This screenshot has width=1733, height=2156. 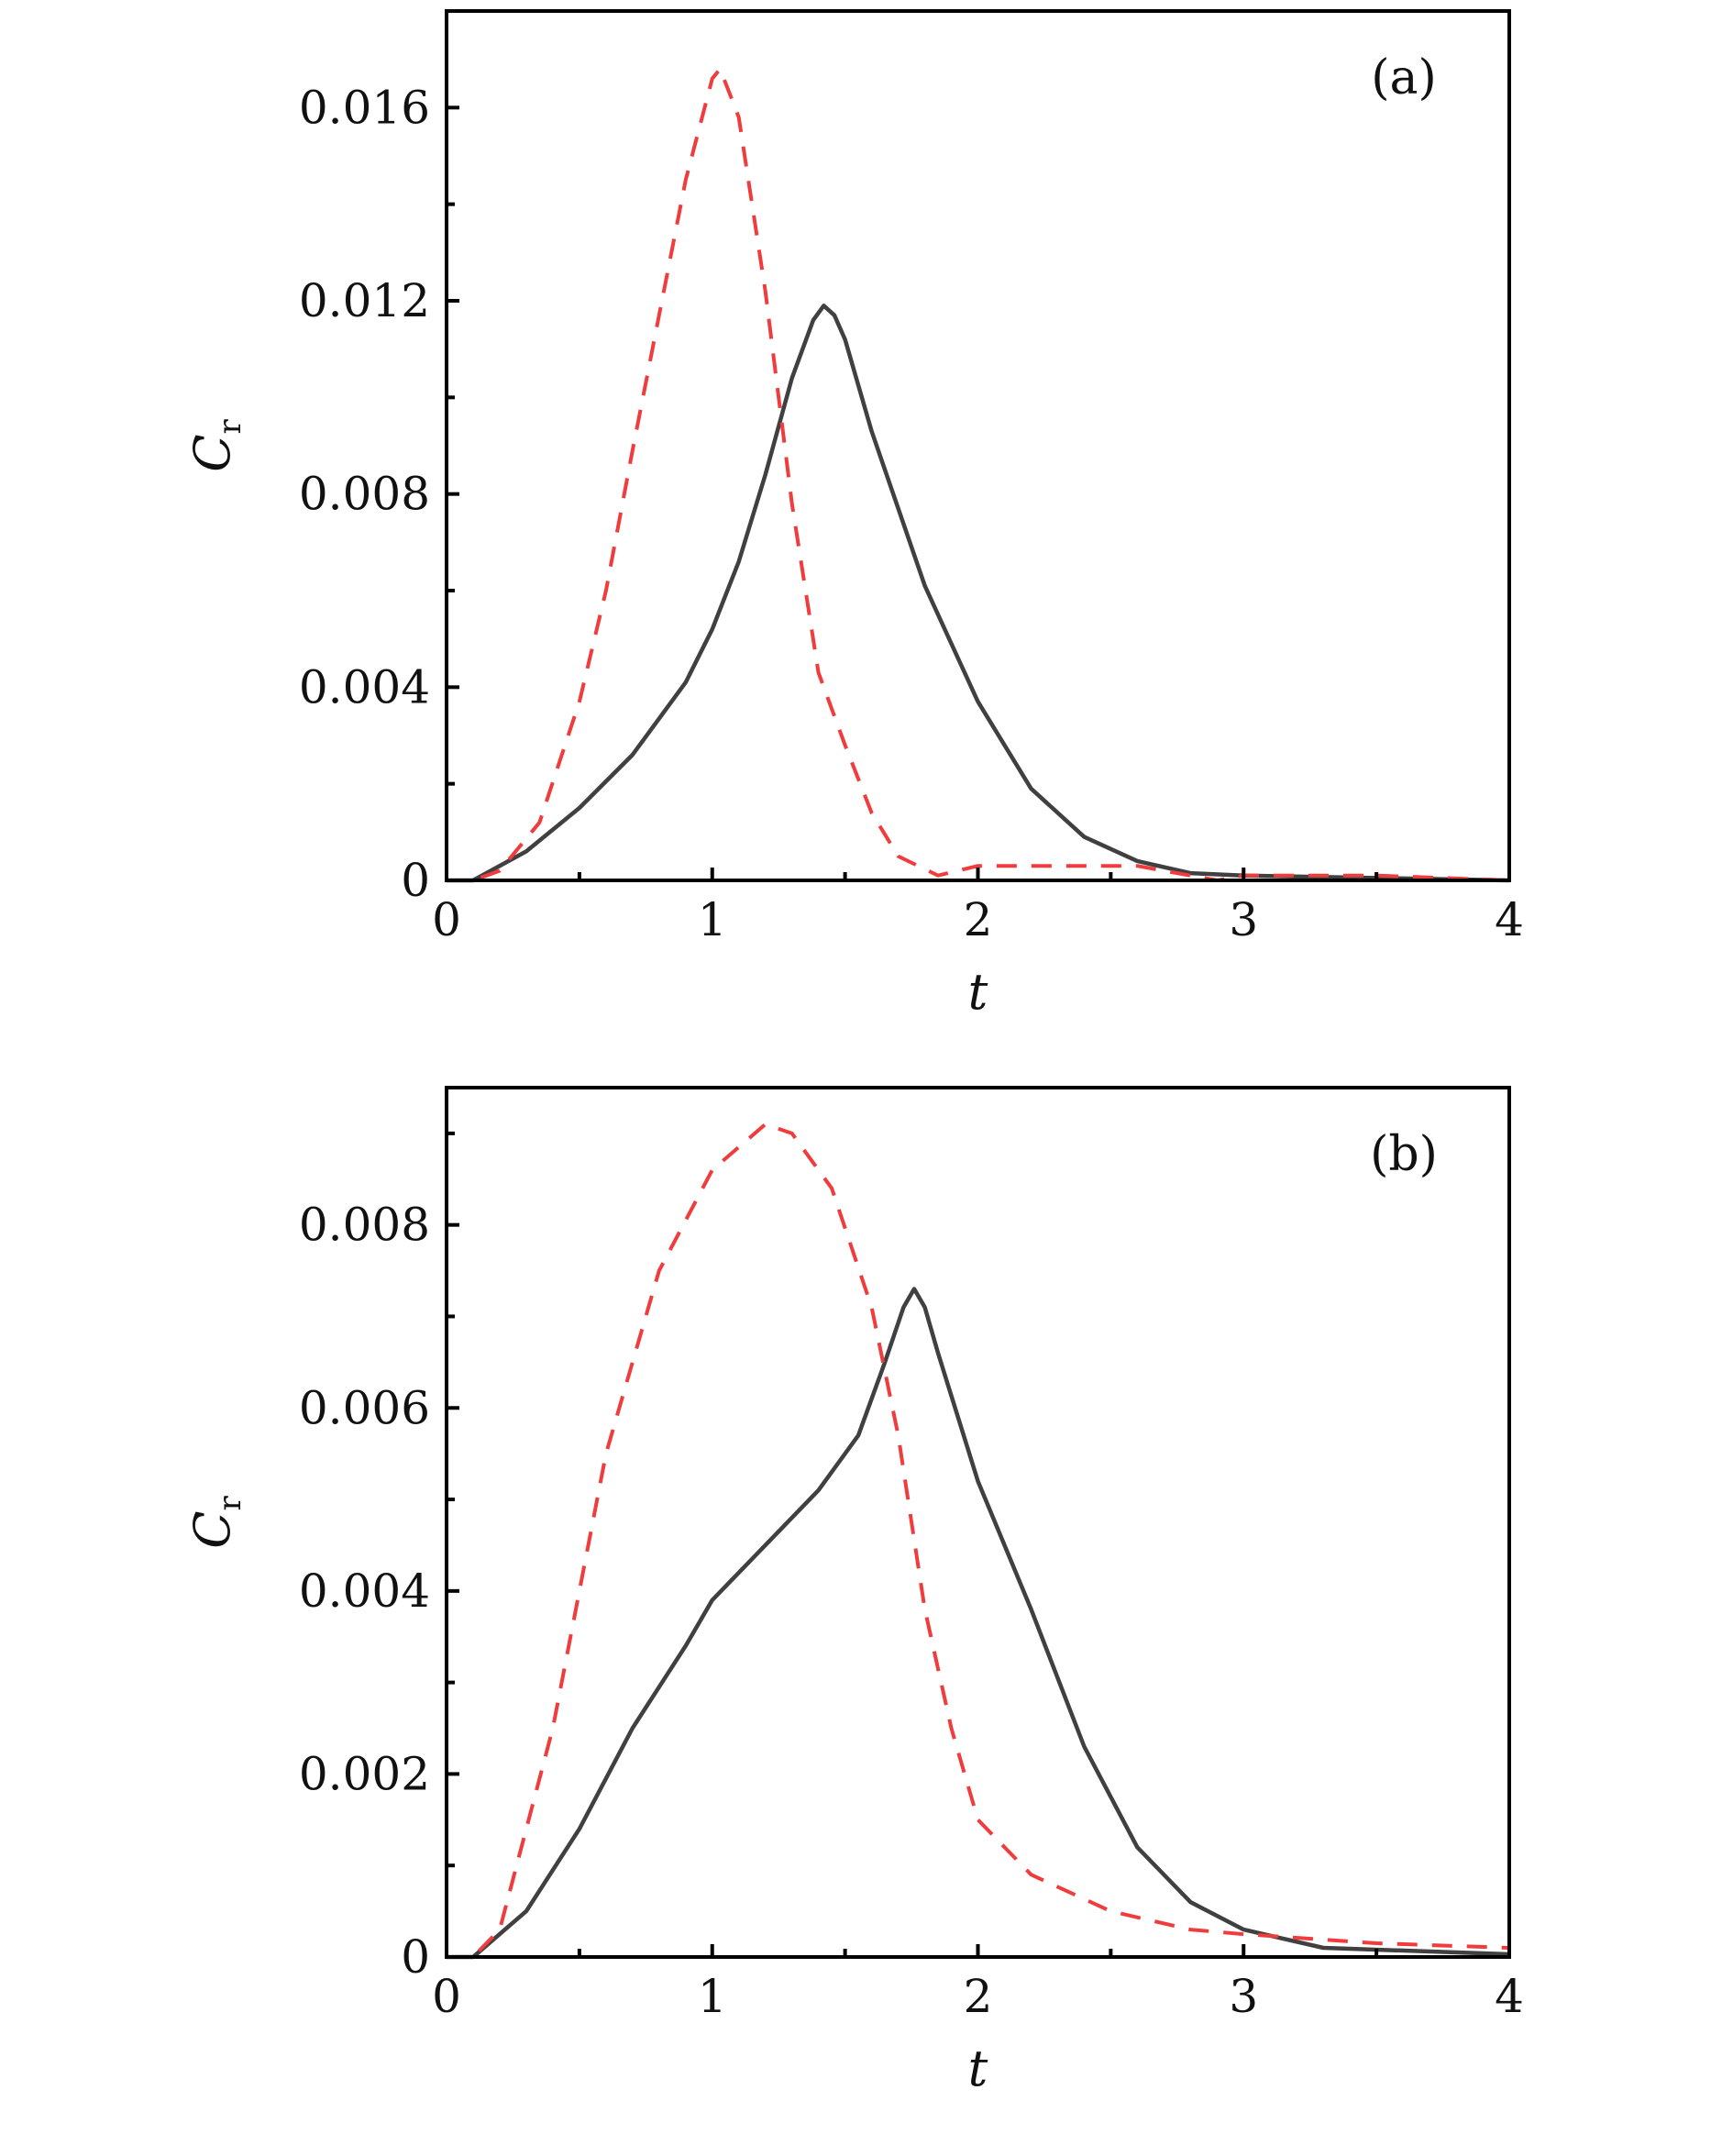 What do you see at coordinates (364, 301) in the screenshot?
I see `y-tick-label: 0.012` at bounding box center [364, 301].